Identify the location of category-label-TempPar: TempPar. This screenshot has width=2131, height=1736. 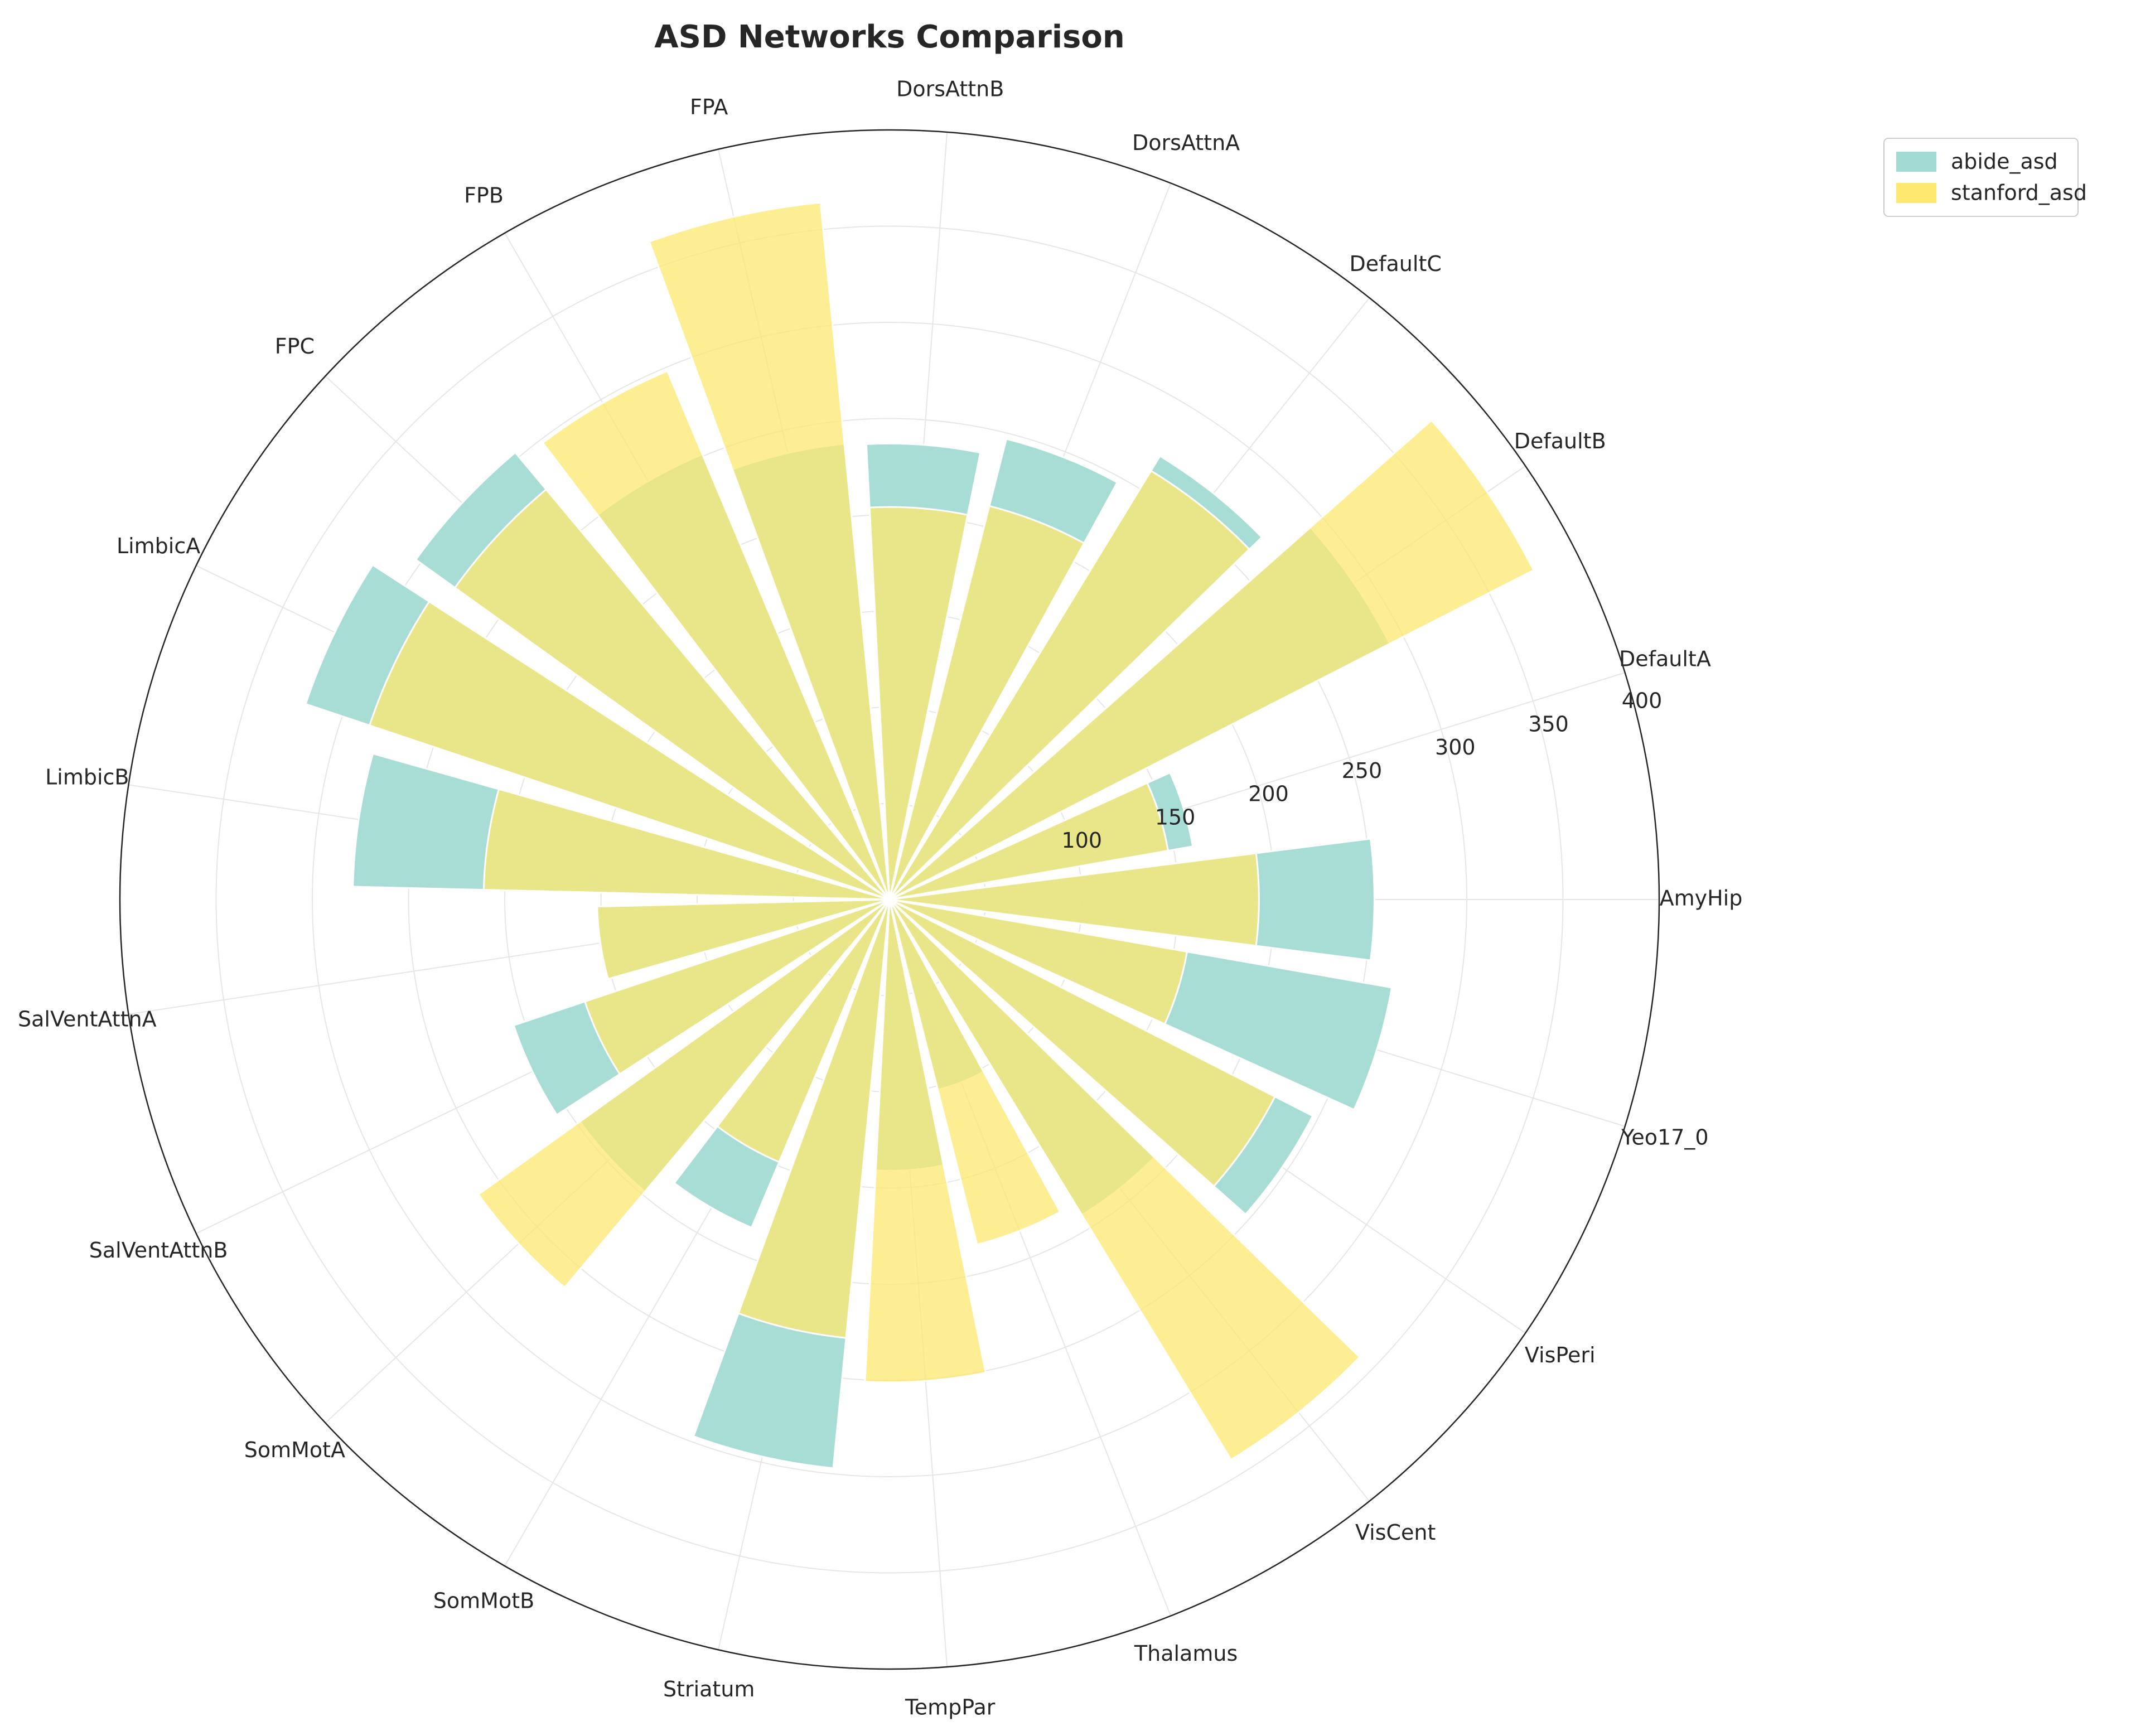
(950, 1707).